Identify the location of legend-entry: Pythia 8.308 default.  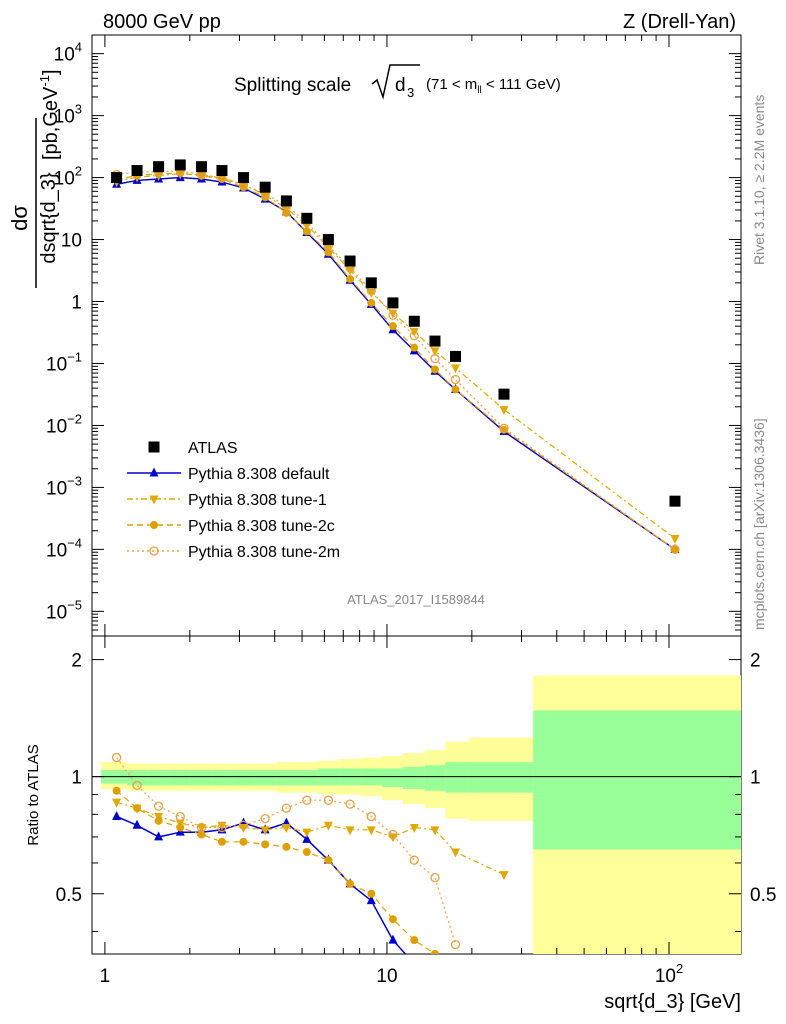
(228, 474).